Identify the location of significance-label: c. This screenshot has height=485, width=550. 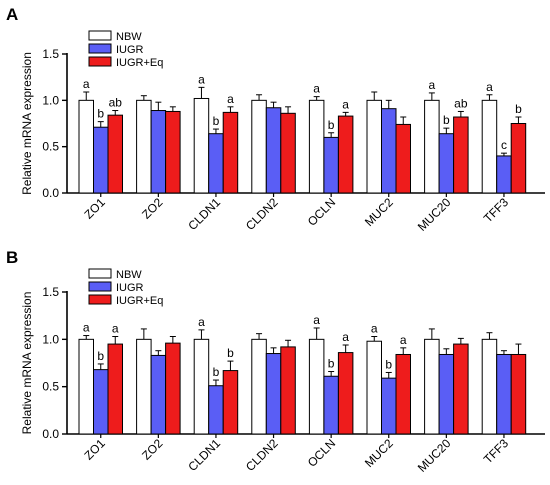
(504, 145).